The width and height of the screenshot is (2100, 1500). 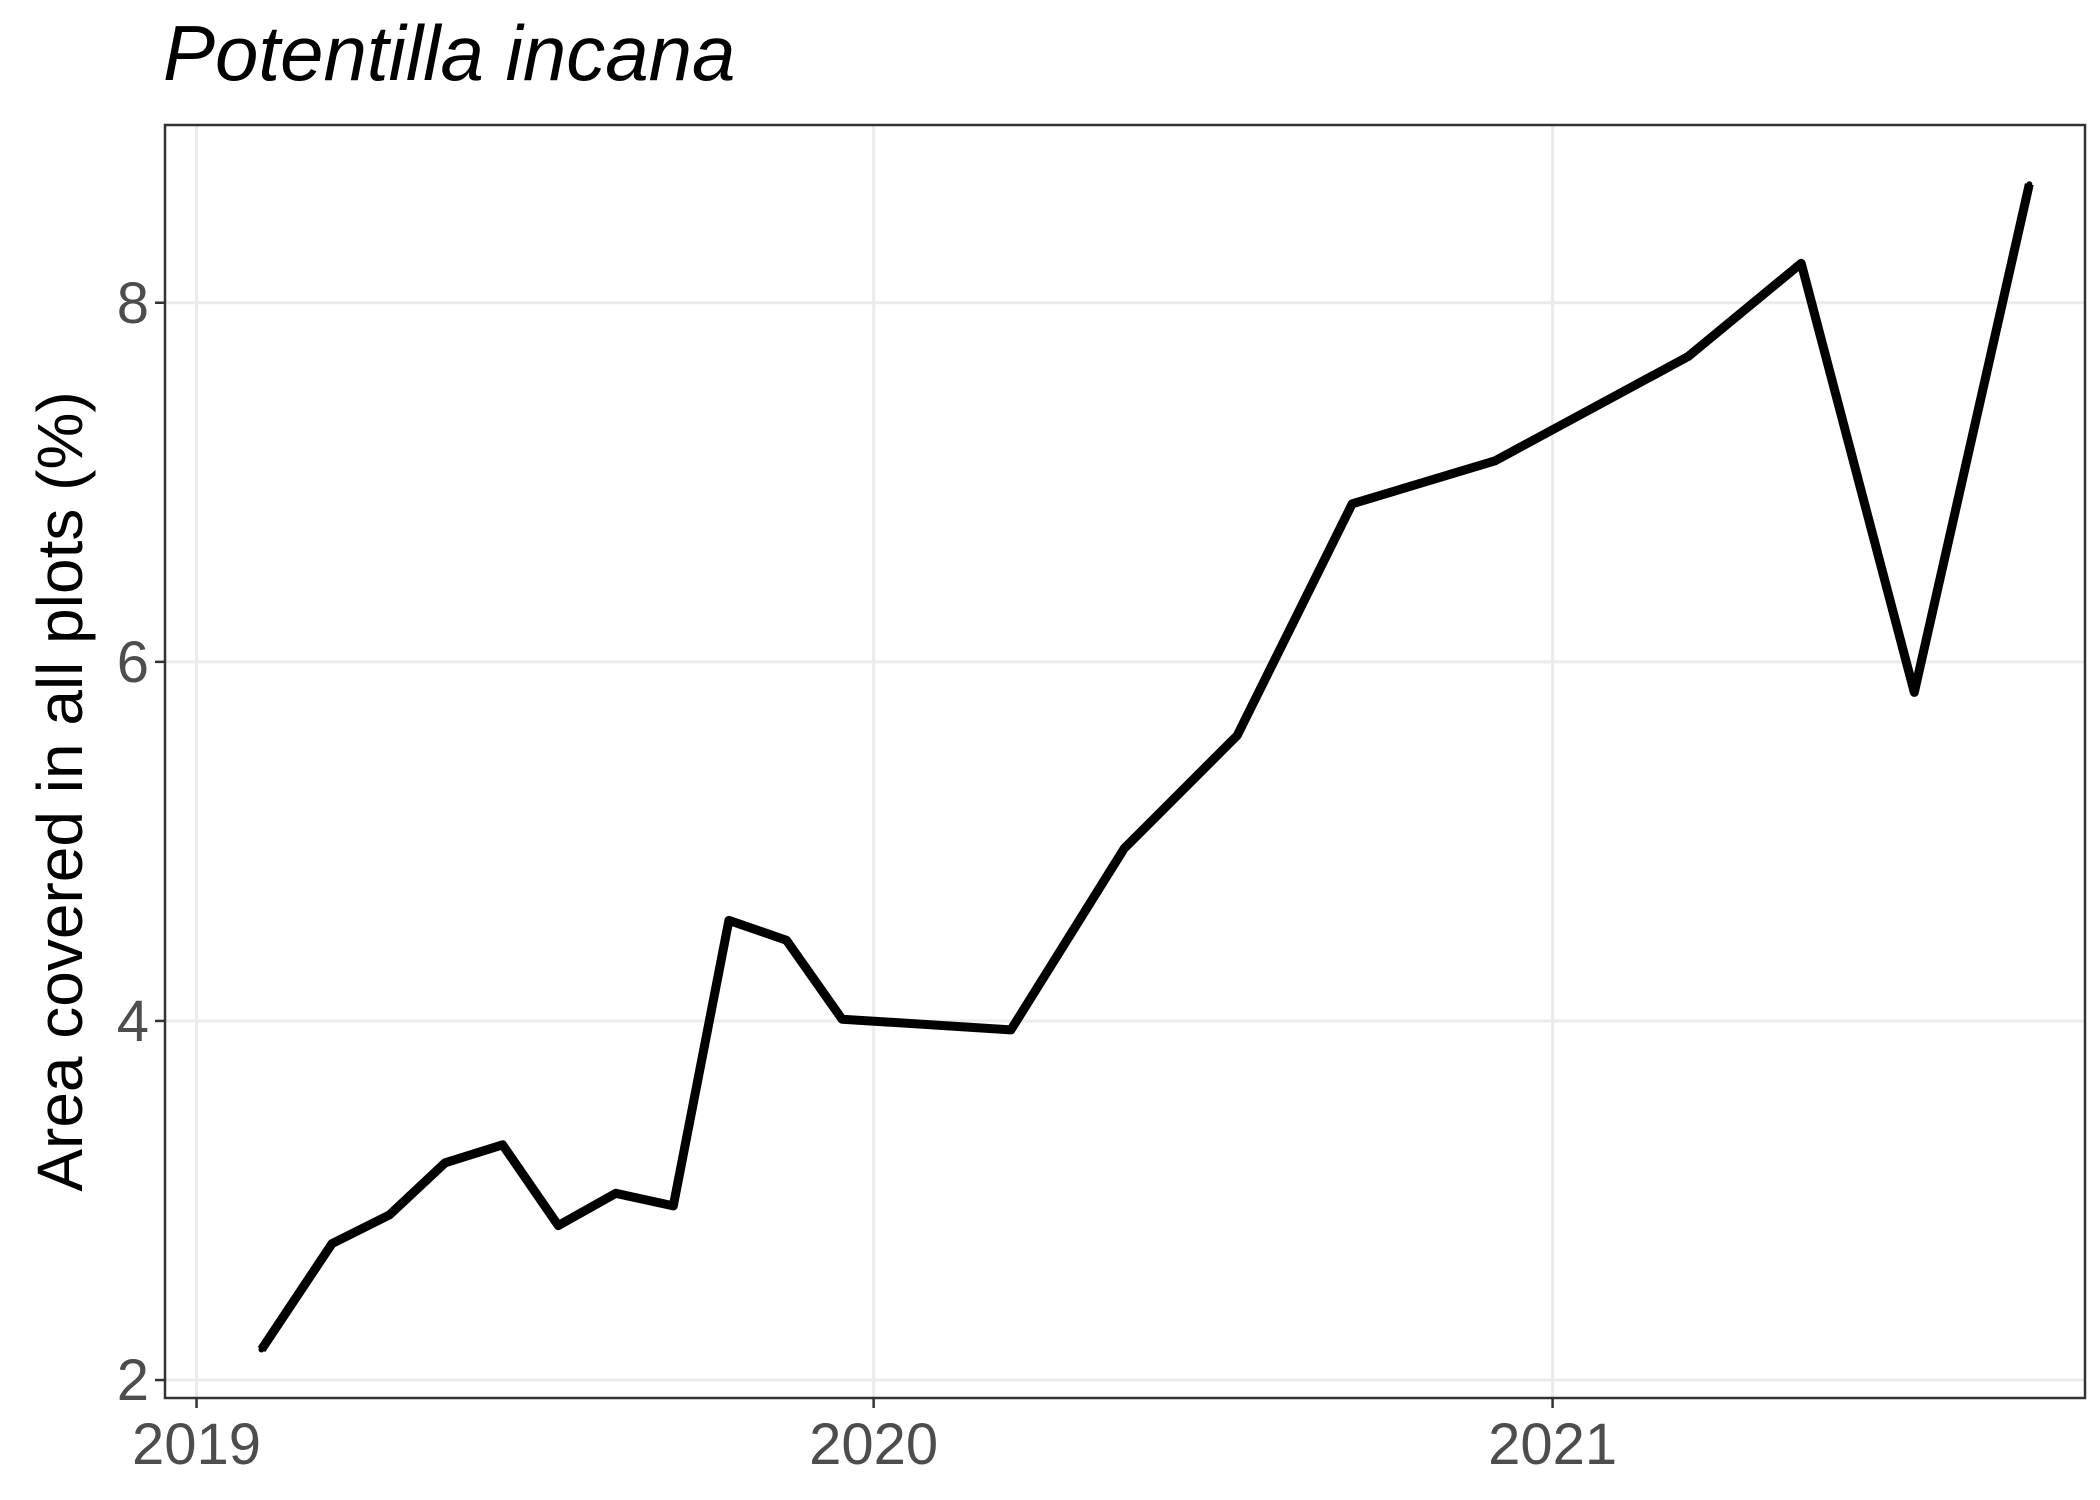 What do you see at coordinates (60, 791) in the screenshot?
I see `y-axis-title: Area covered in all plots (%)` at bounding box center [60, 791].